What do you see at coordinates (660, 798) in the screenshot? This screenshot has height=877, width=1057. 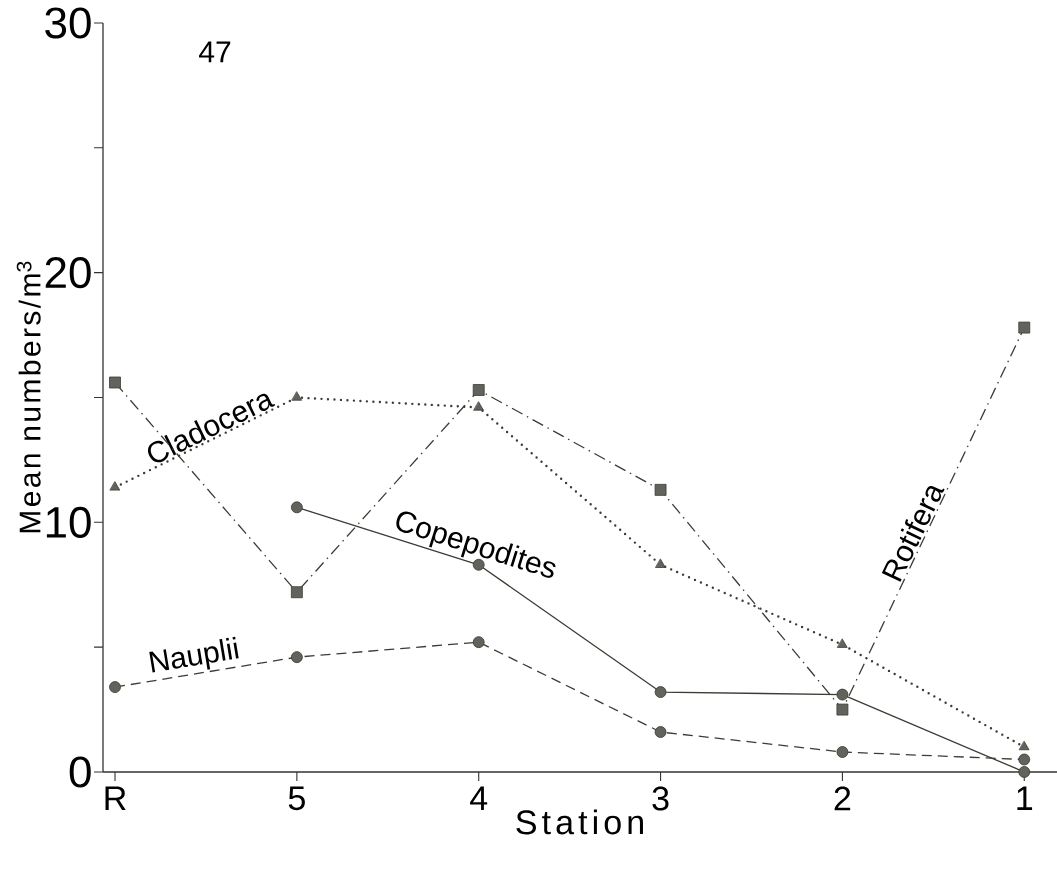 I see `x-tick-label: 3` at bounding box center [660, 798].